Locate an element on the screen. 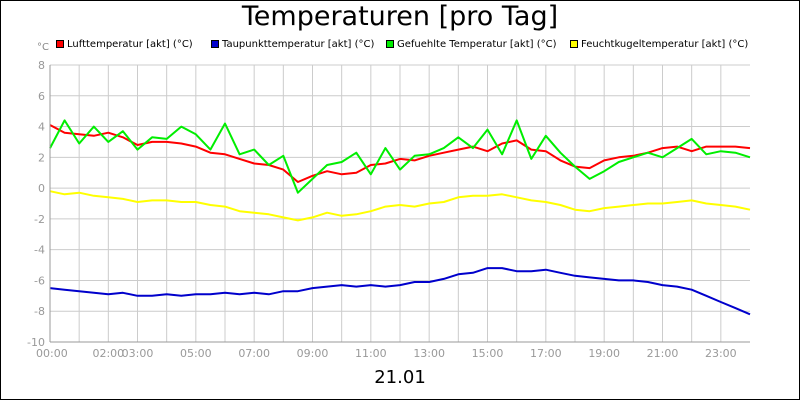 The image size is (800, 400). y-tick-label: 6 is located at coordinates (41, 96).